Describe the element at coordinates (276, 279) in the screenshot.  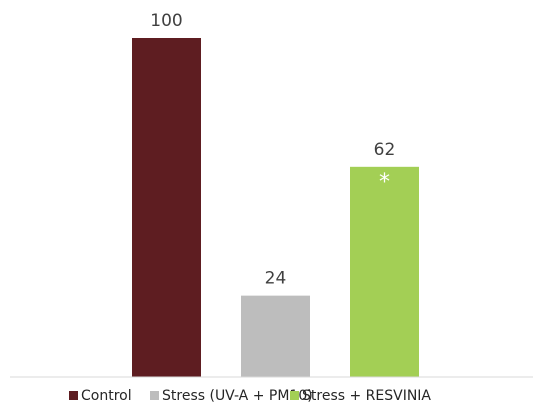
I see `data-label-stress-uv-a-pm10: 24` at that location.